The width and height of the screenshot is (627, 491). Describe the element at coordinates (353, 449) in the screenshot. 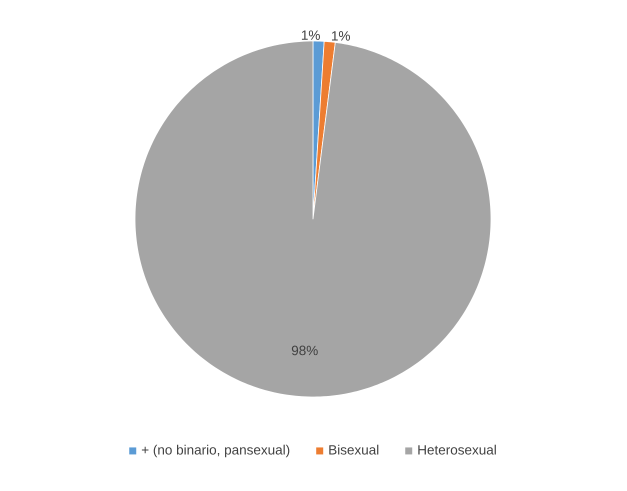

I see `legend-label: Bisexual` at that location.